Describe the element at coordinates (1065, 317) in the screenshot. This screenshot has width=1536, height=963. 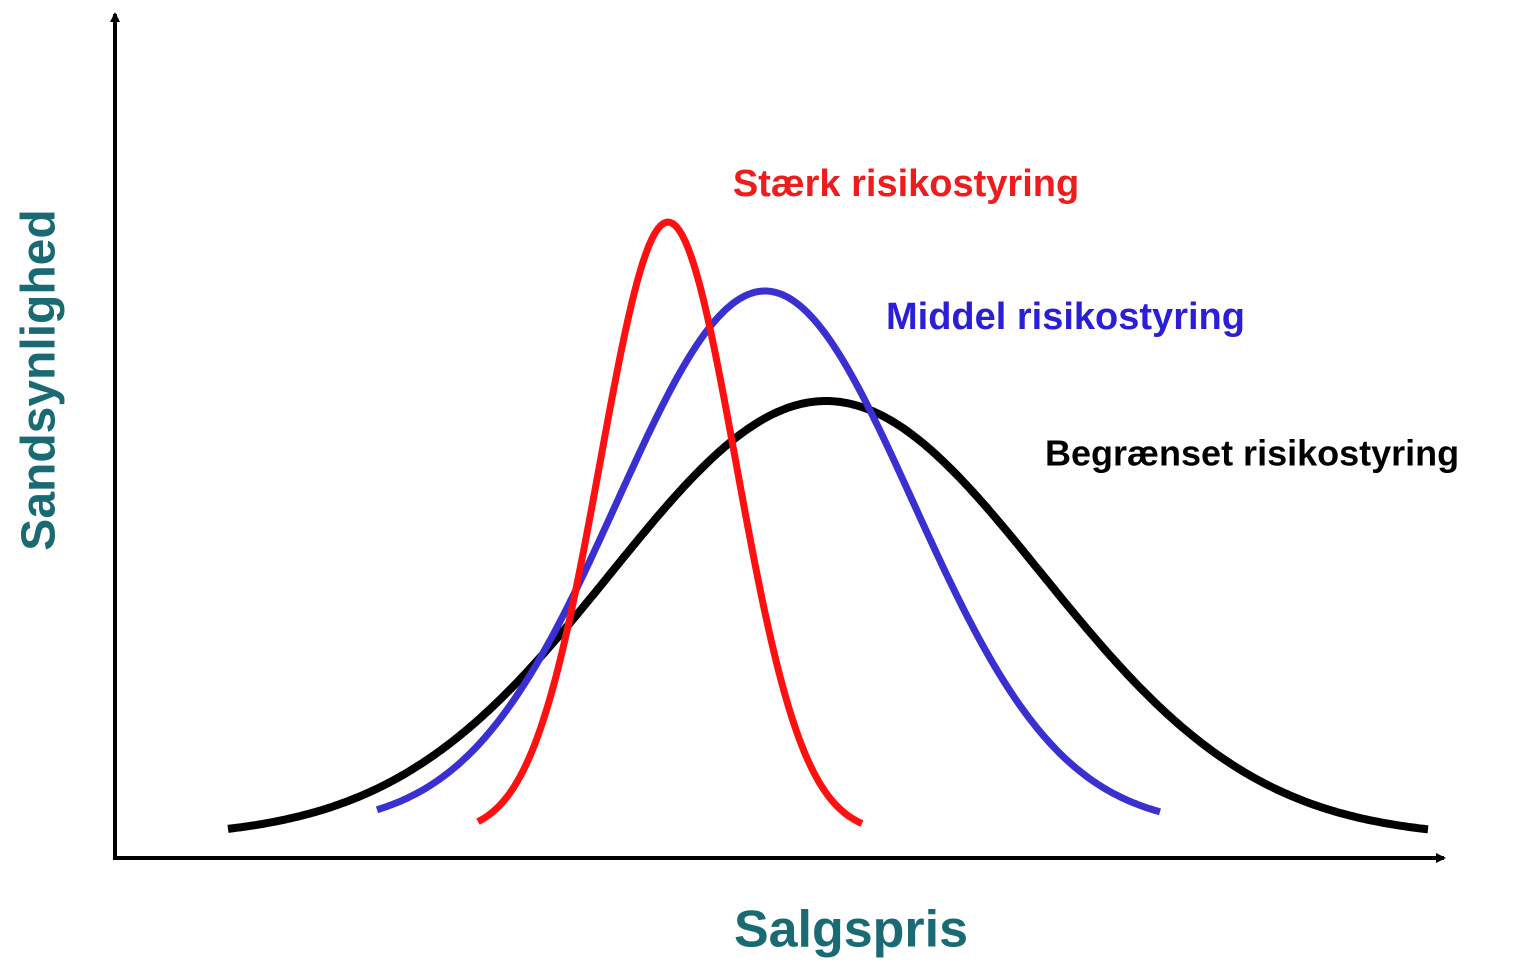
I see `curve-label: Middel risikostyring` at that location.